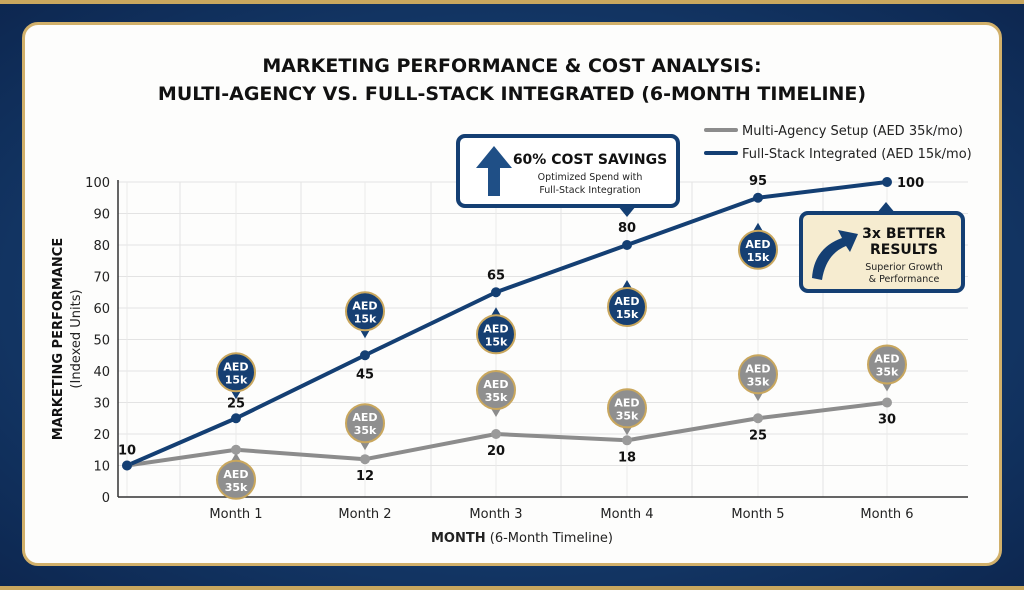 Image resolution: width=1024 pixels, height=590 pixels. Describe the element at coordinates (101, 215) in the screenshot. I see `y-tick-label: 90` at that location.